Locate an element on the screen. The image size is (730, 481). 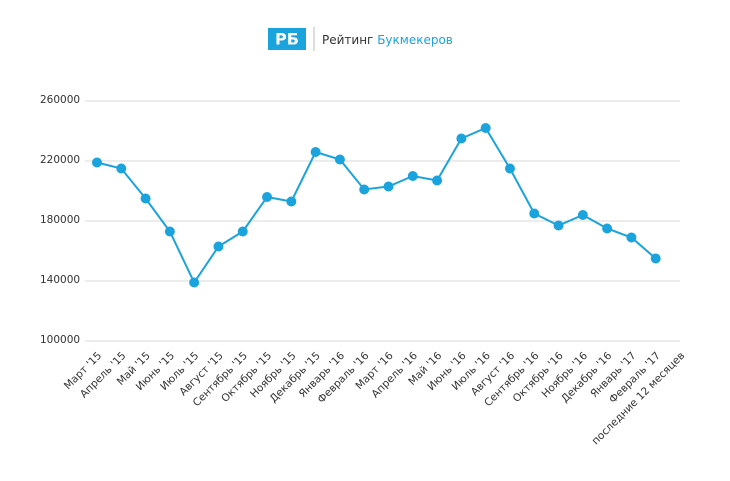
logo-box is located at coordinates (287, 39).